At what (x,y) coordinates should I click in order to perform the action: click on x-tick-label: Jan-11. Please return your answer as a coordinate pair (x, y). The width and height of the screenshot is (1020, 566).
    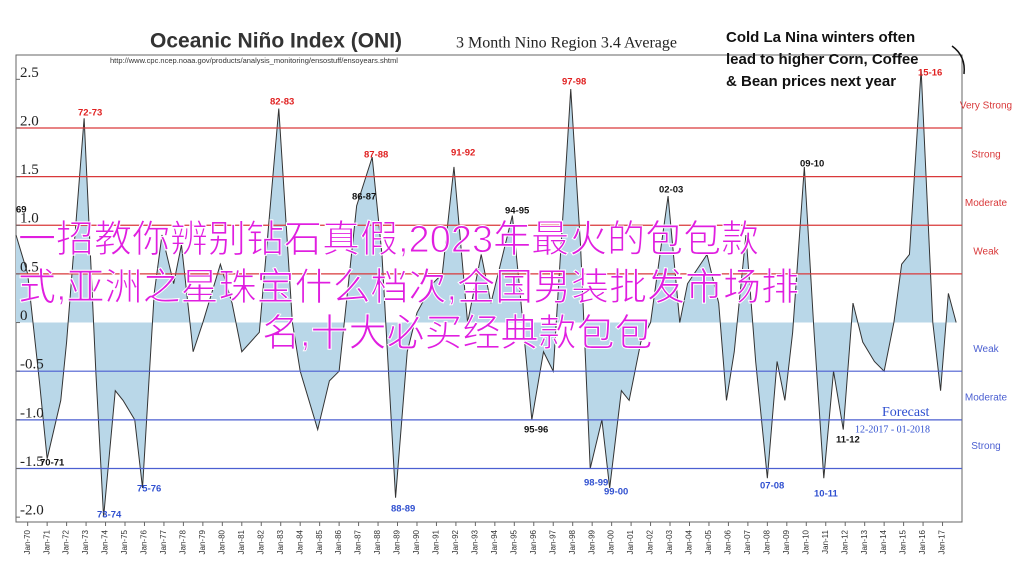
    Looking at the image, I should click on (825, 541).